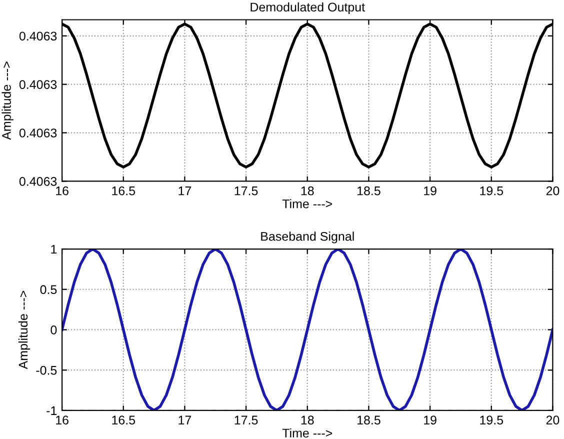 Image resolution: width=564 pixels, height=439 pixels. I want to click on y-tick-label: 0.5, so click(48, 289).